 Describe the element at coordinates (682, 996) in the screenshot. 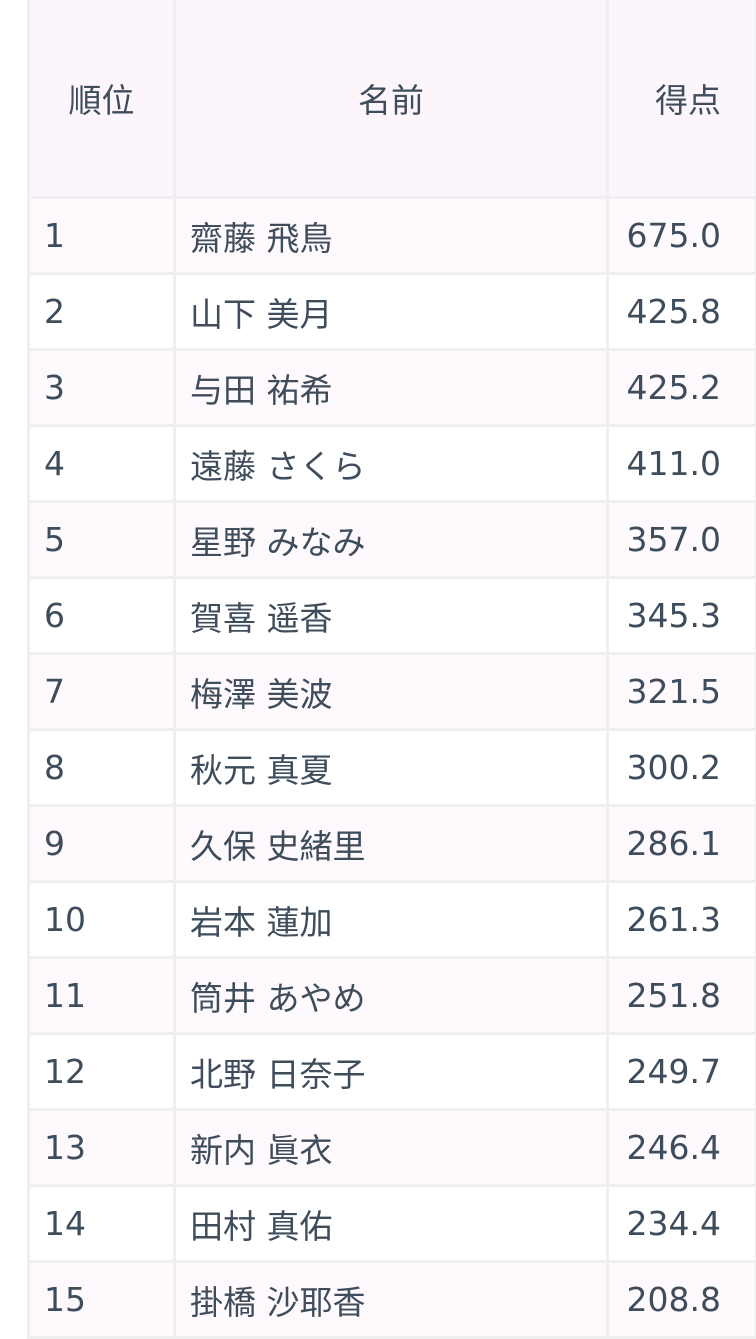

I see `score-cell: 251.8` at that location.